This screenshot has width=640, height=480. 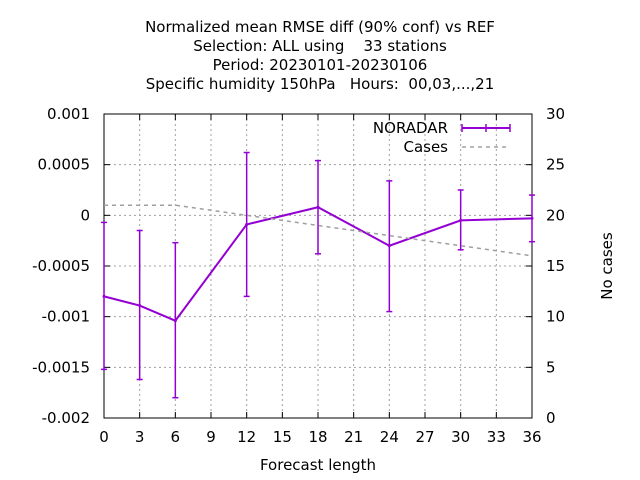 What do you see at coordinates (140, 437) in the screenshot?
I see `x-tick-label-1: 3` at bounding box center [140, 437].